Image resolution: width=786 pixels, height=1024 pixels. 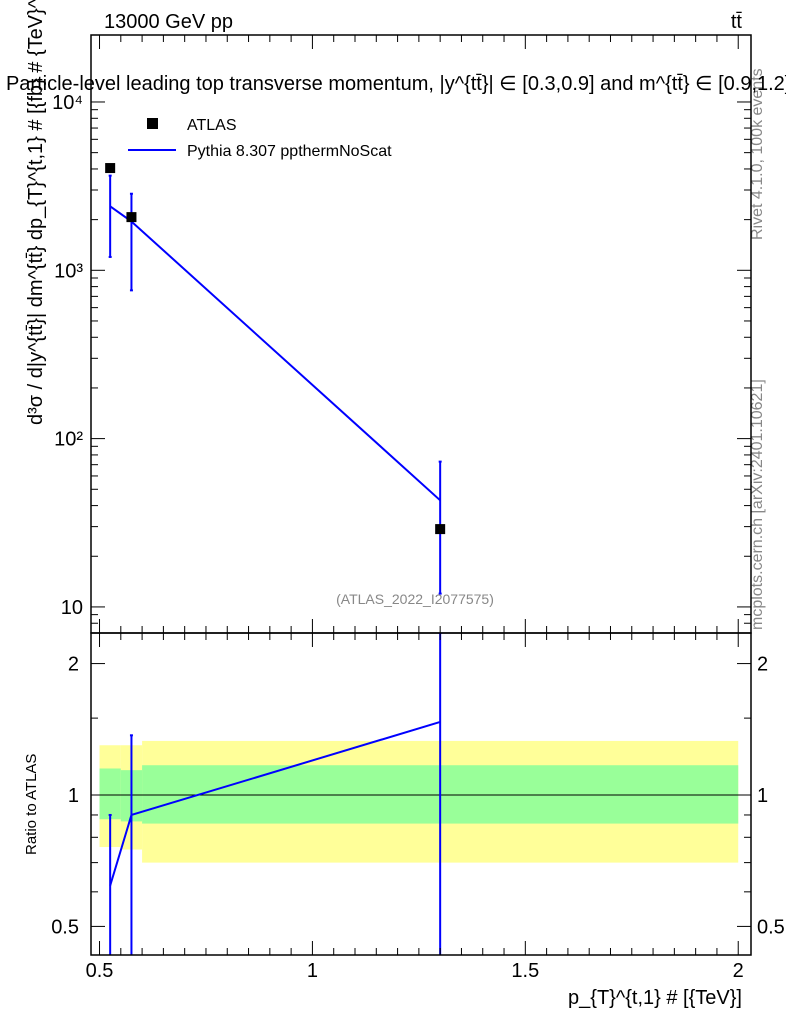 I want to click on x-axis-title: p_{T}^{t,1} # [{TeV}], so click(x=655, y=998).